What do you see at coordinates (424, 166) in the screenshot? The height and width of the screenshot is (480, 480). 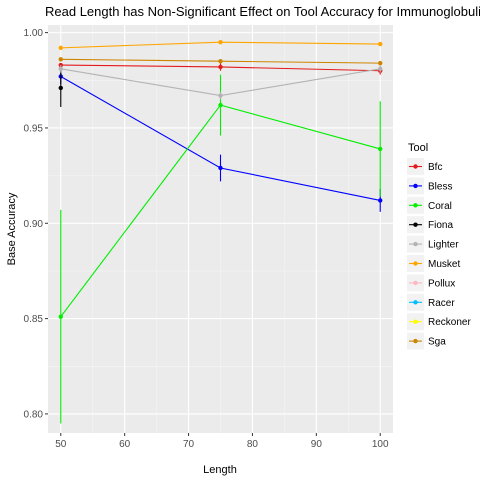 I see `legend-item-bfc: Bfc` at bounding box center [424, 166].